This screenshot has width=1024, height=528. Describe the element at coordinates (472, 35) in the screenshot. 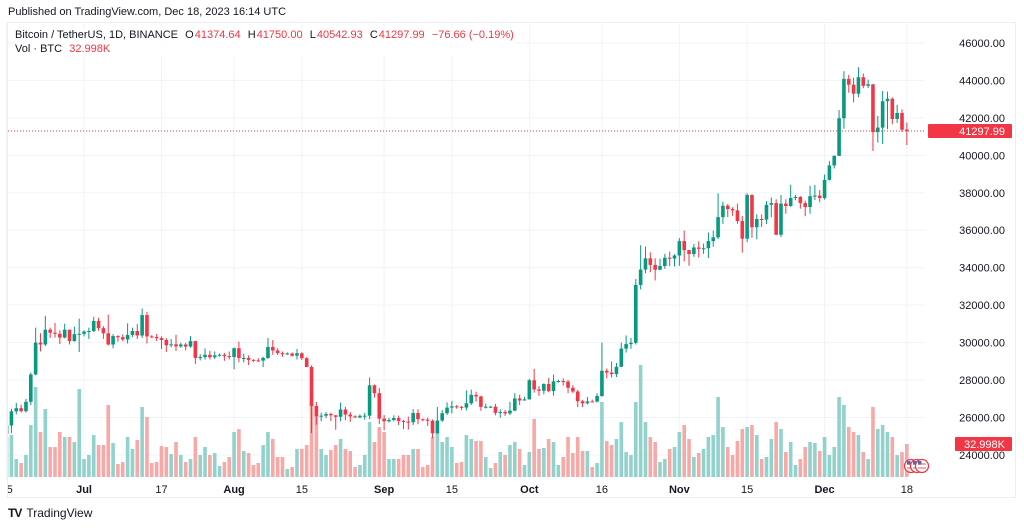

I see `change-value: −76.66 (−0.19%)` at that location.